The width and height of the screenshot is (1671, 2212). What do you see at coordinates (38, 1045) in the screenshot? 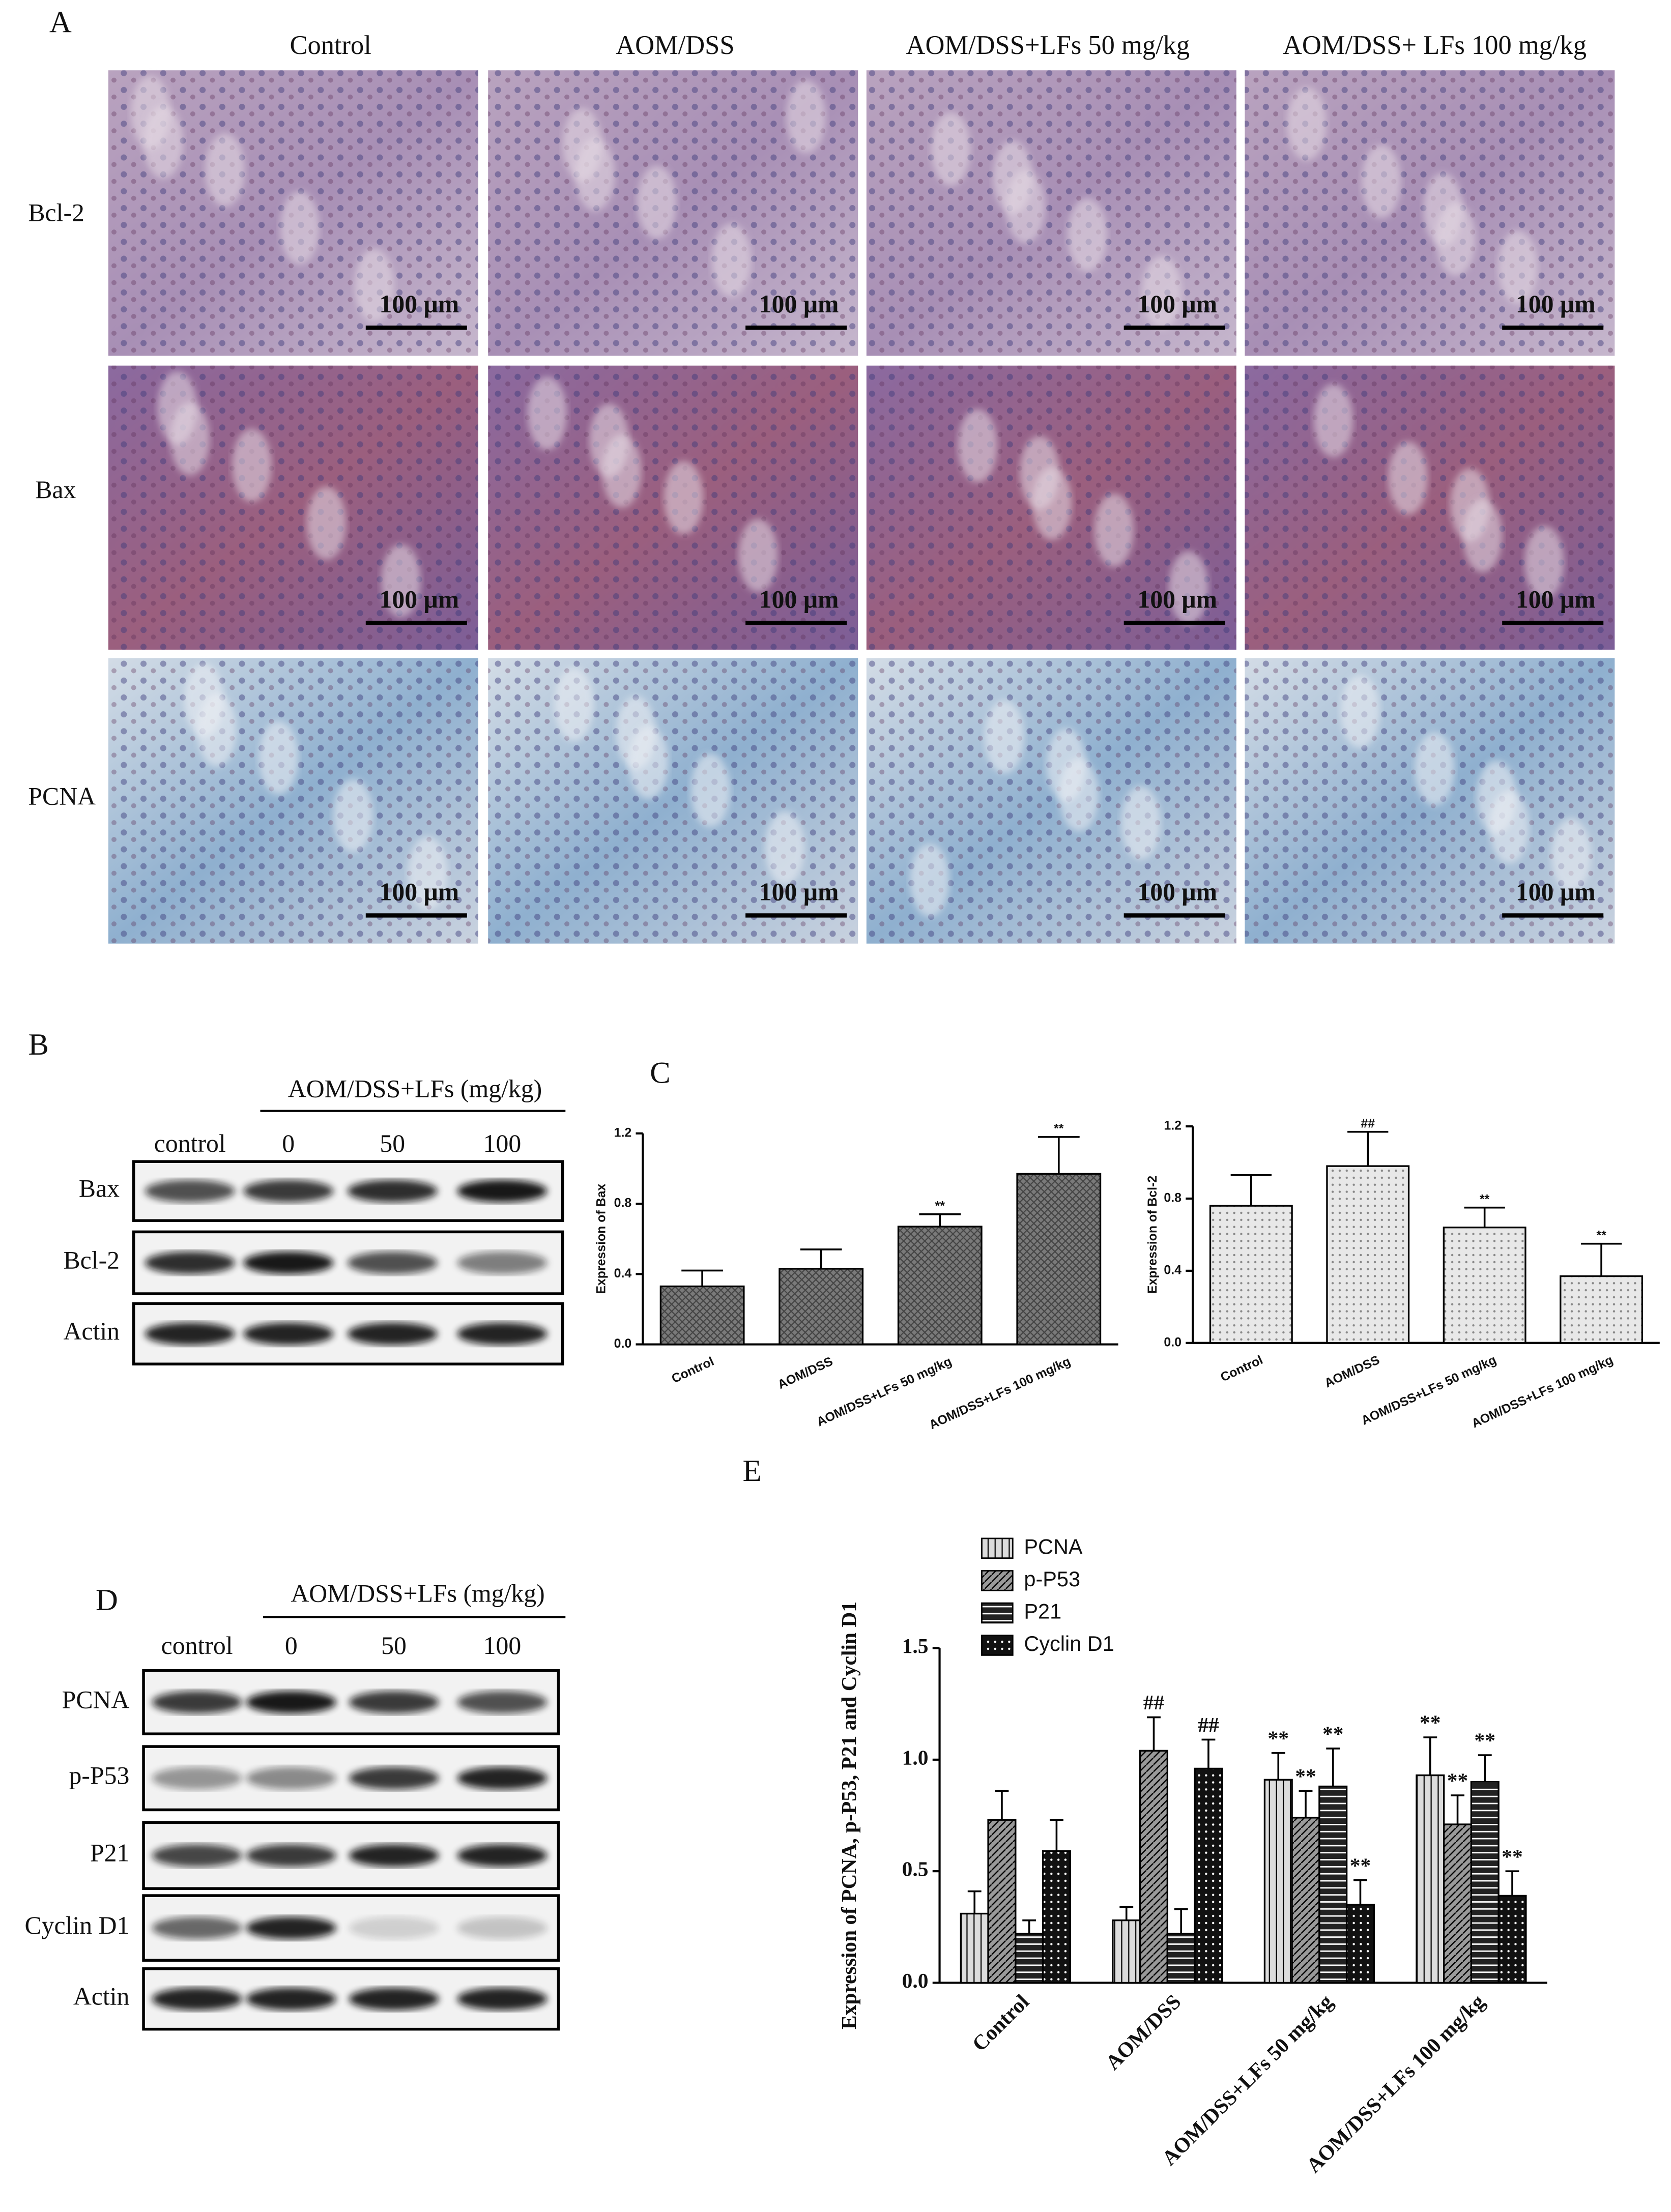
I see `panel-label: B` at bounding box center [38, 1045].